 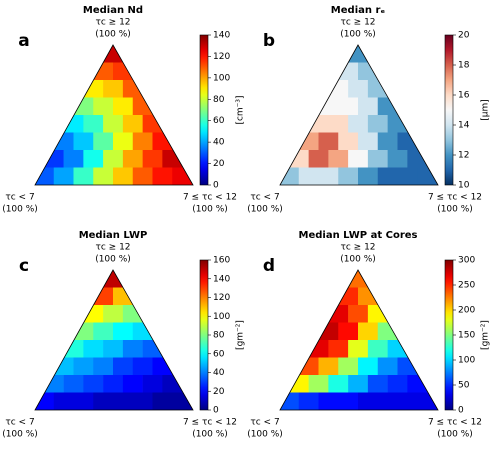 What do you see at coordinates (24, 266) in the screenshot?
I see `panel-letter: c` at bounding box center [24, 266].